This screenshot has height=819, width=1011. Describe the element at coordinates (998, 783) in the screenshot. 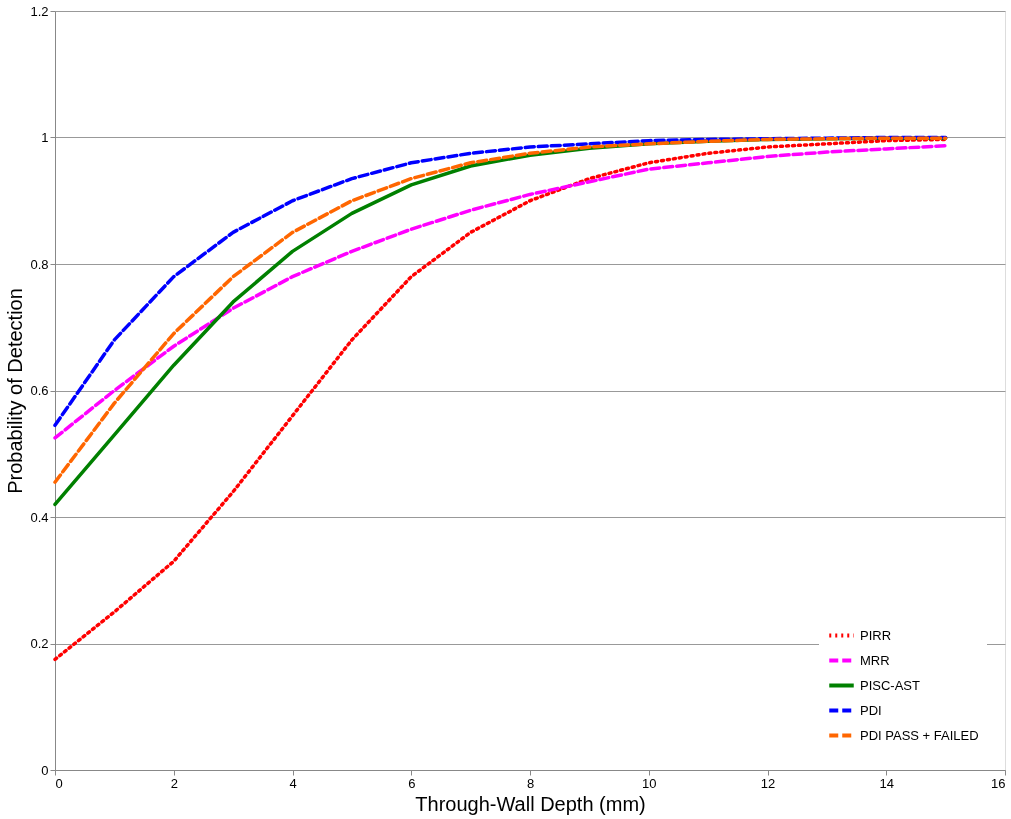

I see `x-tick-label: 16` at that location.